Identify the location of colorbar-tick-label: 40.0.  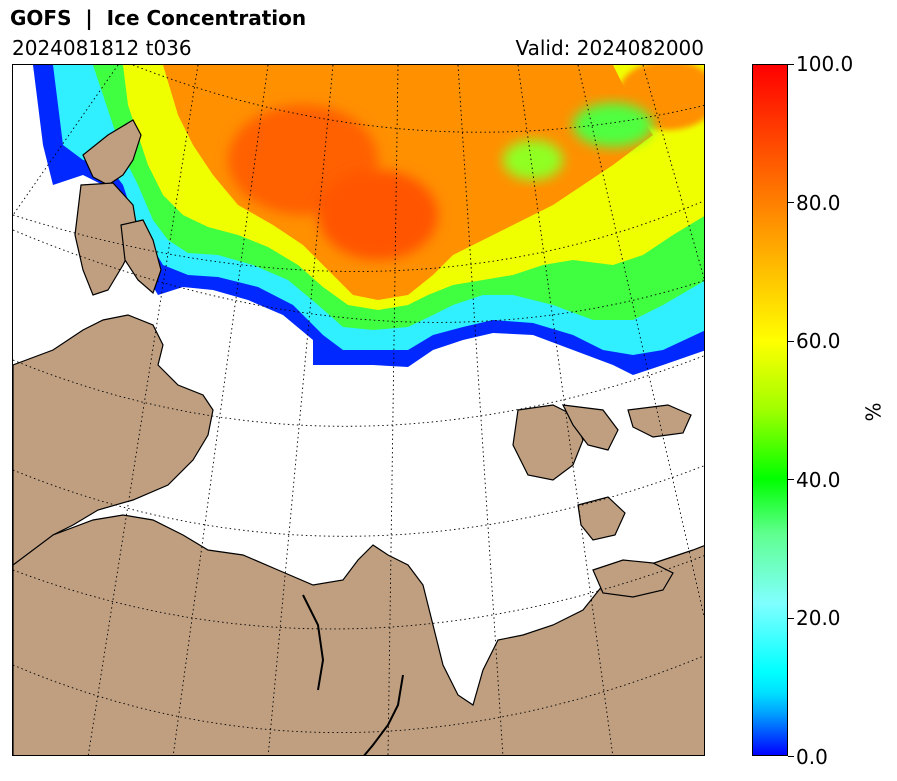
(818, 480).